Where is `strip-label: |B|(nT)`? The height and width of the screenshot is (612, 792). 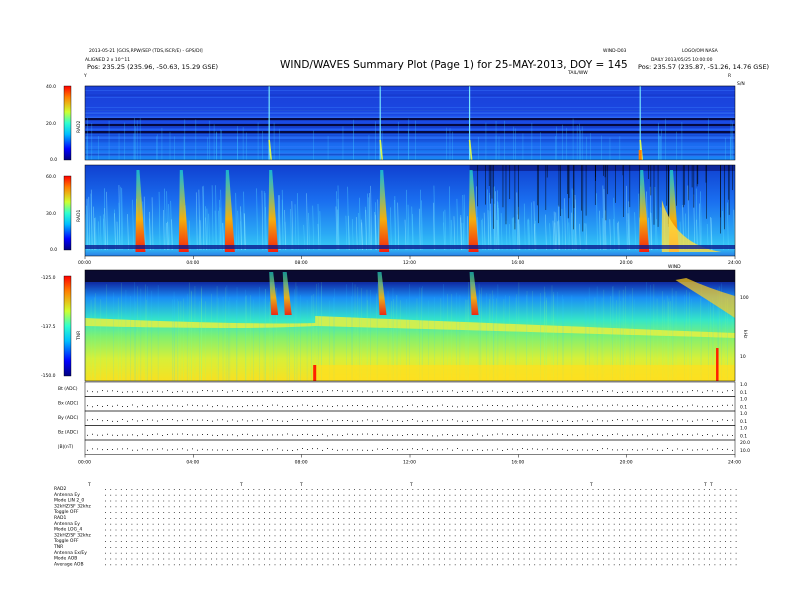
strip-label: |B|(nT) is located at coordinates (65, 447).